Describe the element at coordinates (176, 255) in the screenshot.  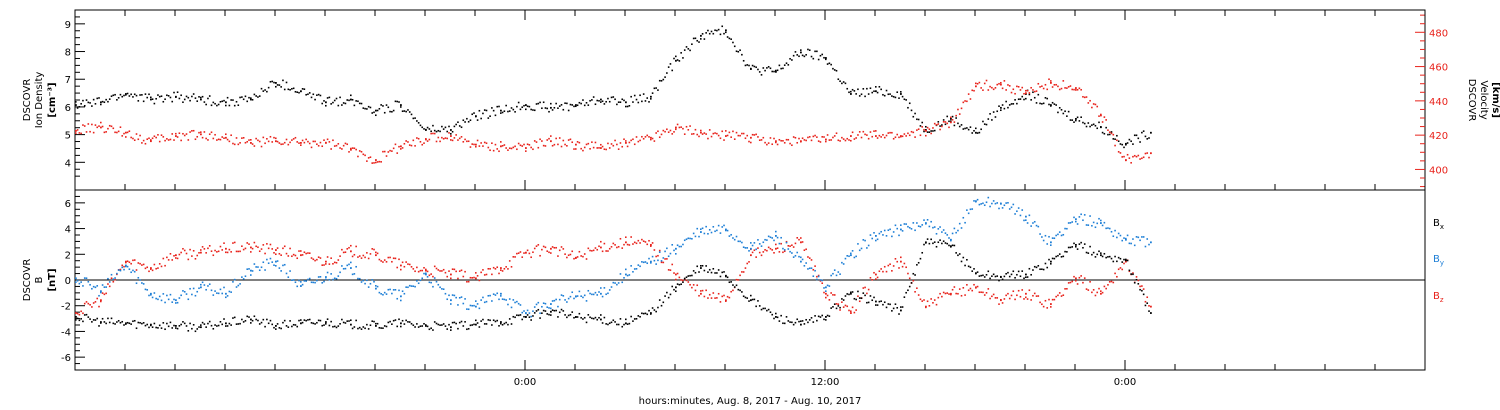
I see `bz-series-point` at that location.